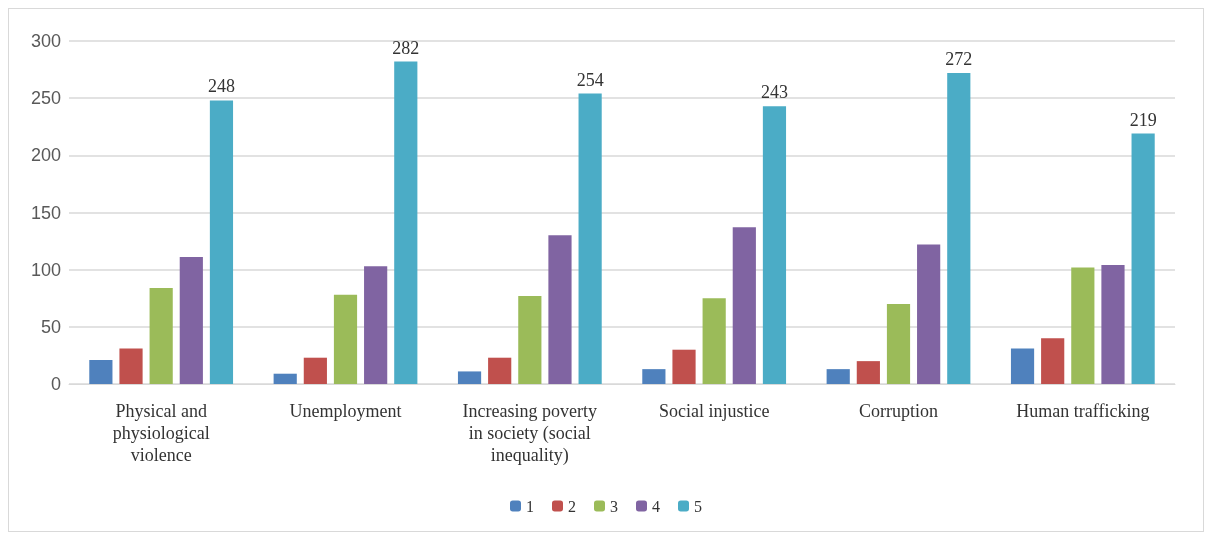 This screenshot has height=540, width=1212. I want to click on legend-label: 3, so click(614, 506).